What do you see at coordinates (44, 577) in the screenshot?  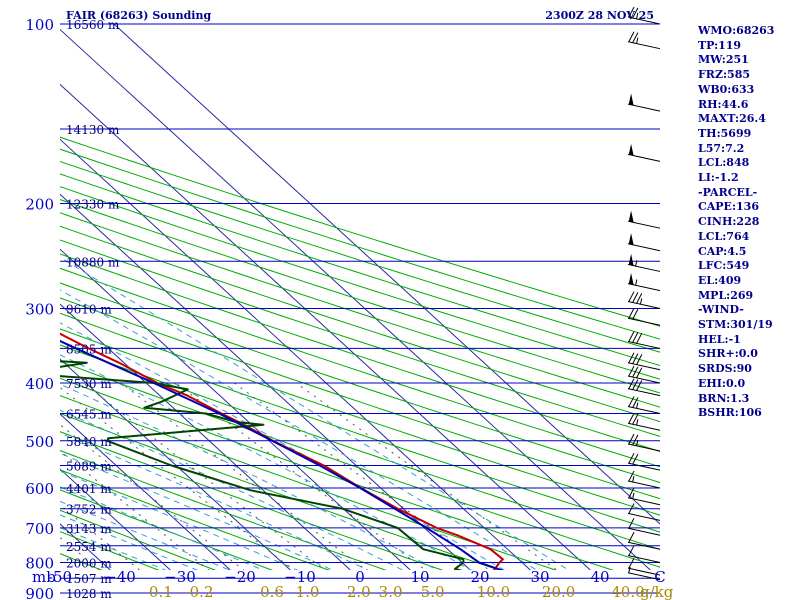 I see `pressure-axis-unit: mb` at bounding box center [44, 577].